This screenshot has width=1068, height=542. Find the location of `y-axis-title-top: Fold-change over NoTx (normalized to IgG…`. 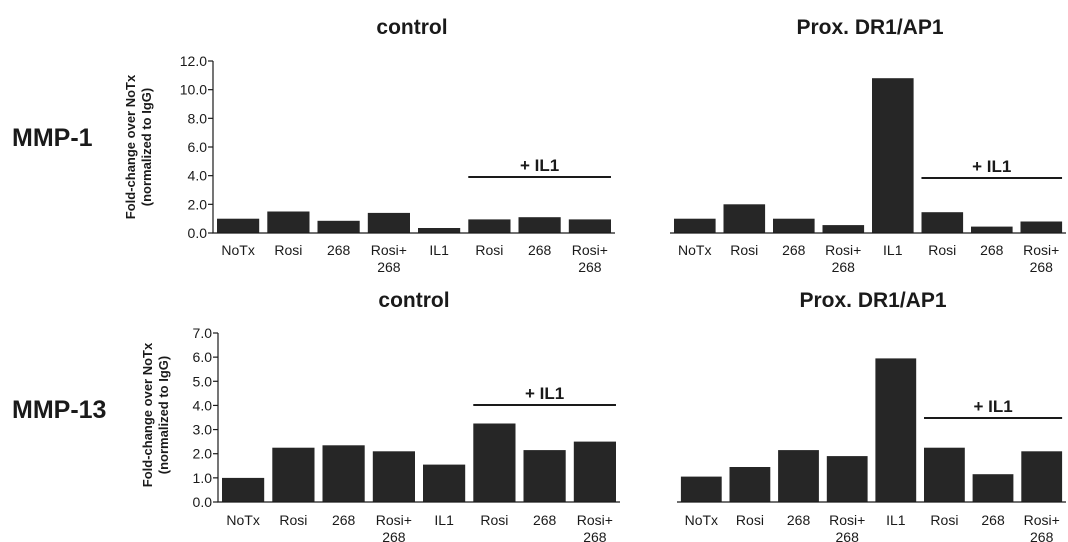

y-axis-title-top: Fold-change over NoTx (normalized to IgG… is located at coordinates (138, 146).